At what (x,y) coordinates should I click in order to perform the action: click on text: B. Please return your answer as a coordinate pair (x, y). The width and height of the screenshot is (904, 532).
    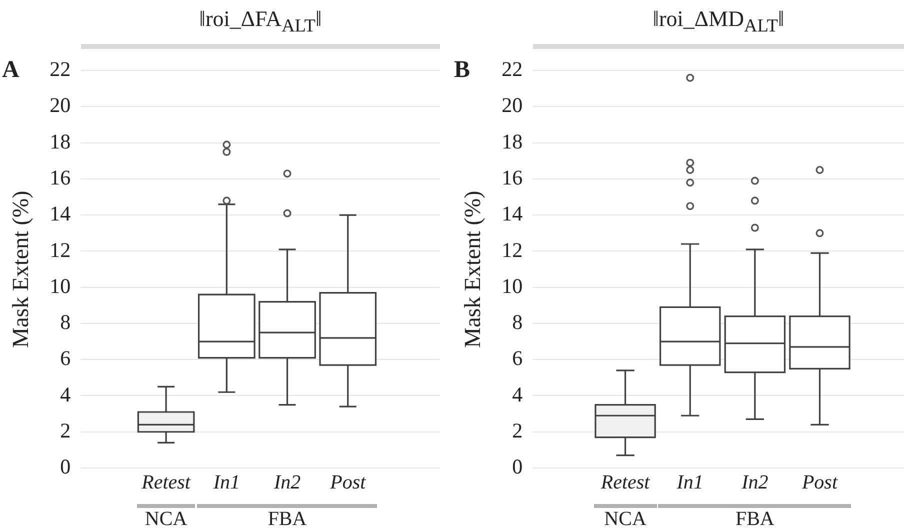
    Looking at the image, I should click on (462, 70).